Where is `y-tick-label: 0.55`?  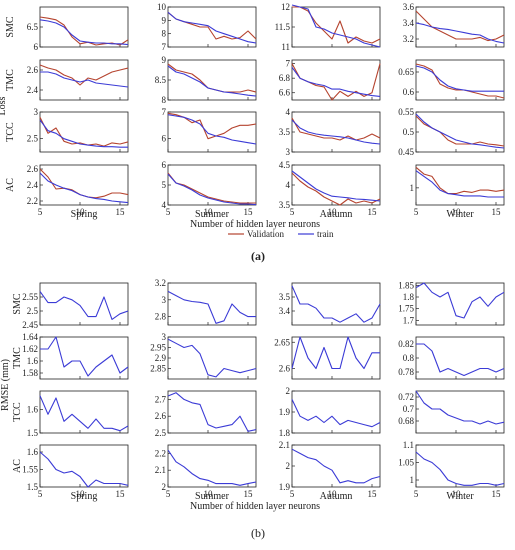 y-tick-label: 0.55 is located at coordinates (406, 112).